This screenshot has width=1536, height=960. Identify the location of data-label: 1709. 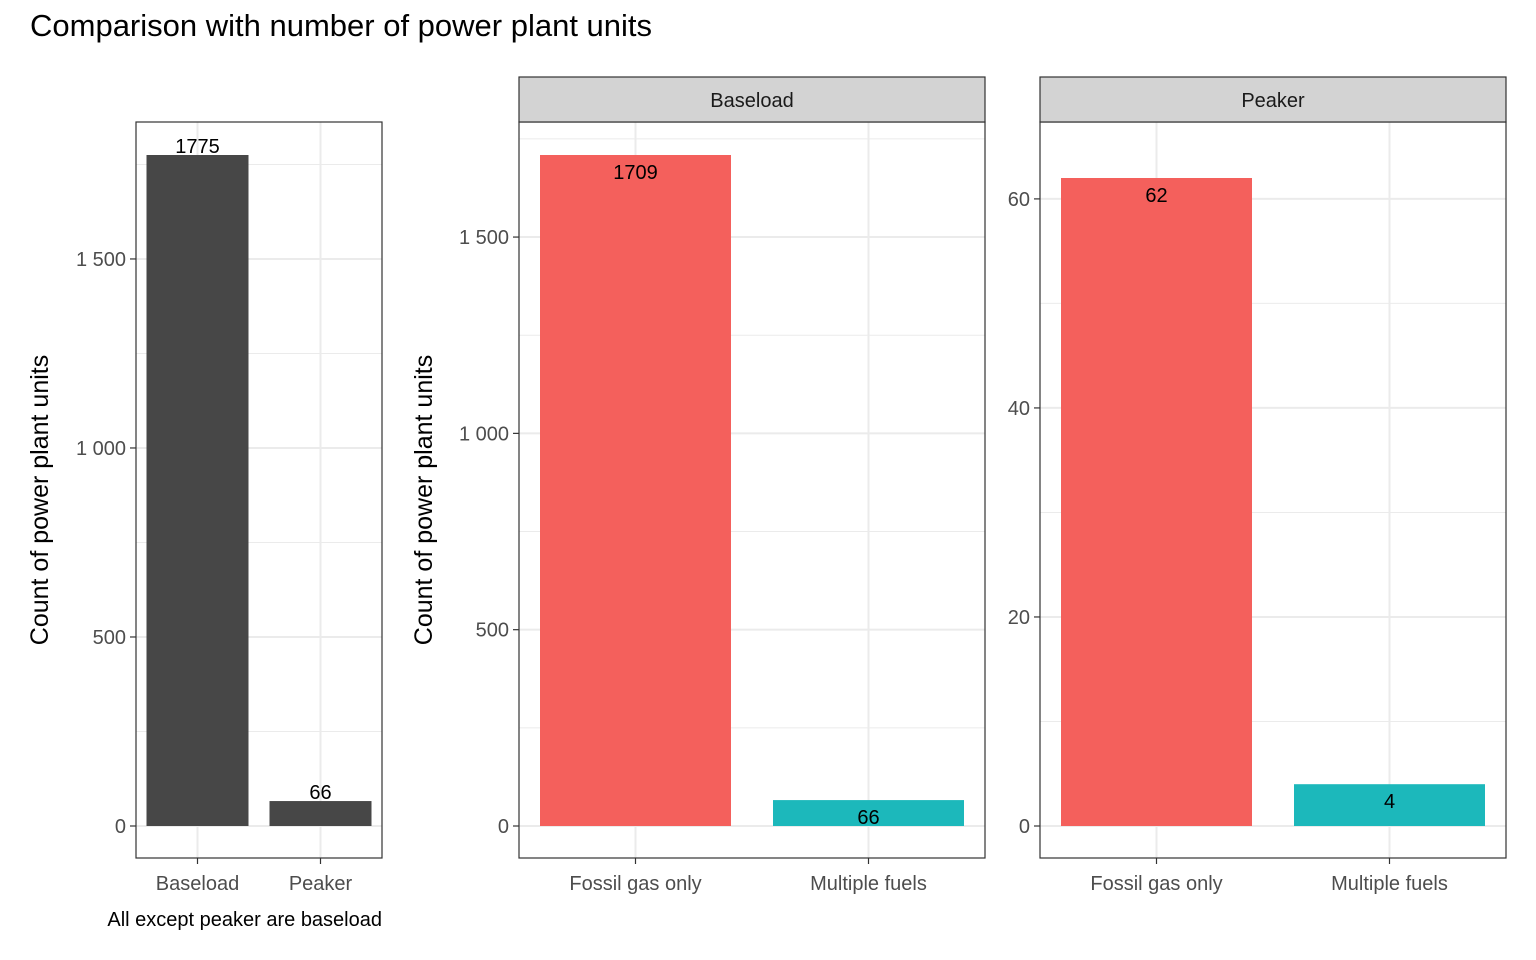
(635, 173).